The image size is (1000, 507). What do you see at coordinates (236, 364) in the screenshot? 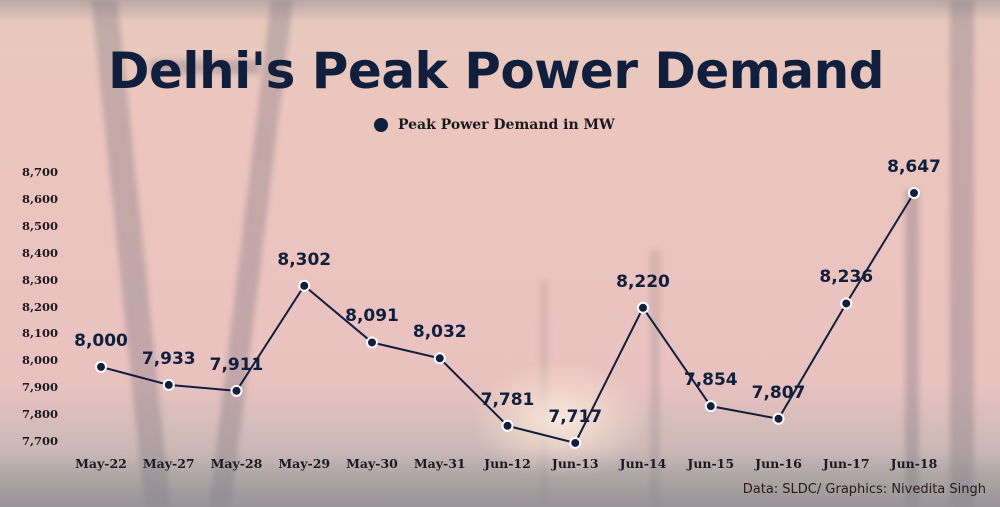
I see `data-value-label: 7,911` at bounding box center [236, 364].